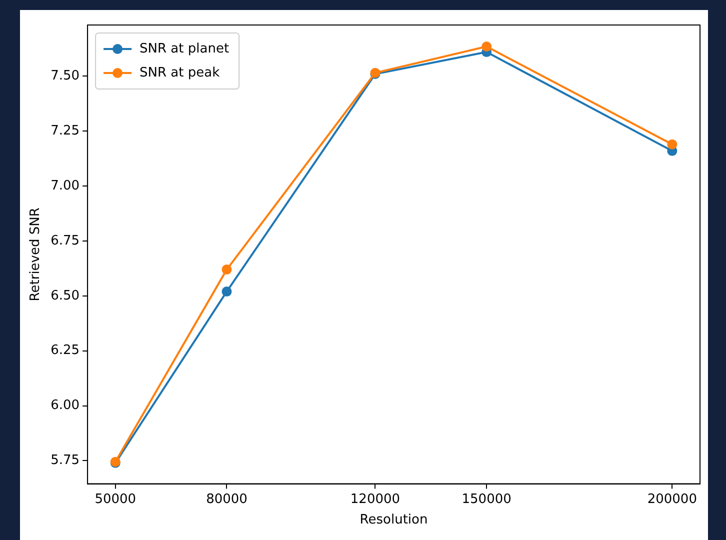 Image resolution: width=726 pixels, height=540 pixels. I want to click on y-tick-label: 6.25, so click(65, 350).